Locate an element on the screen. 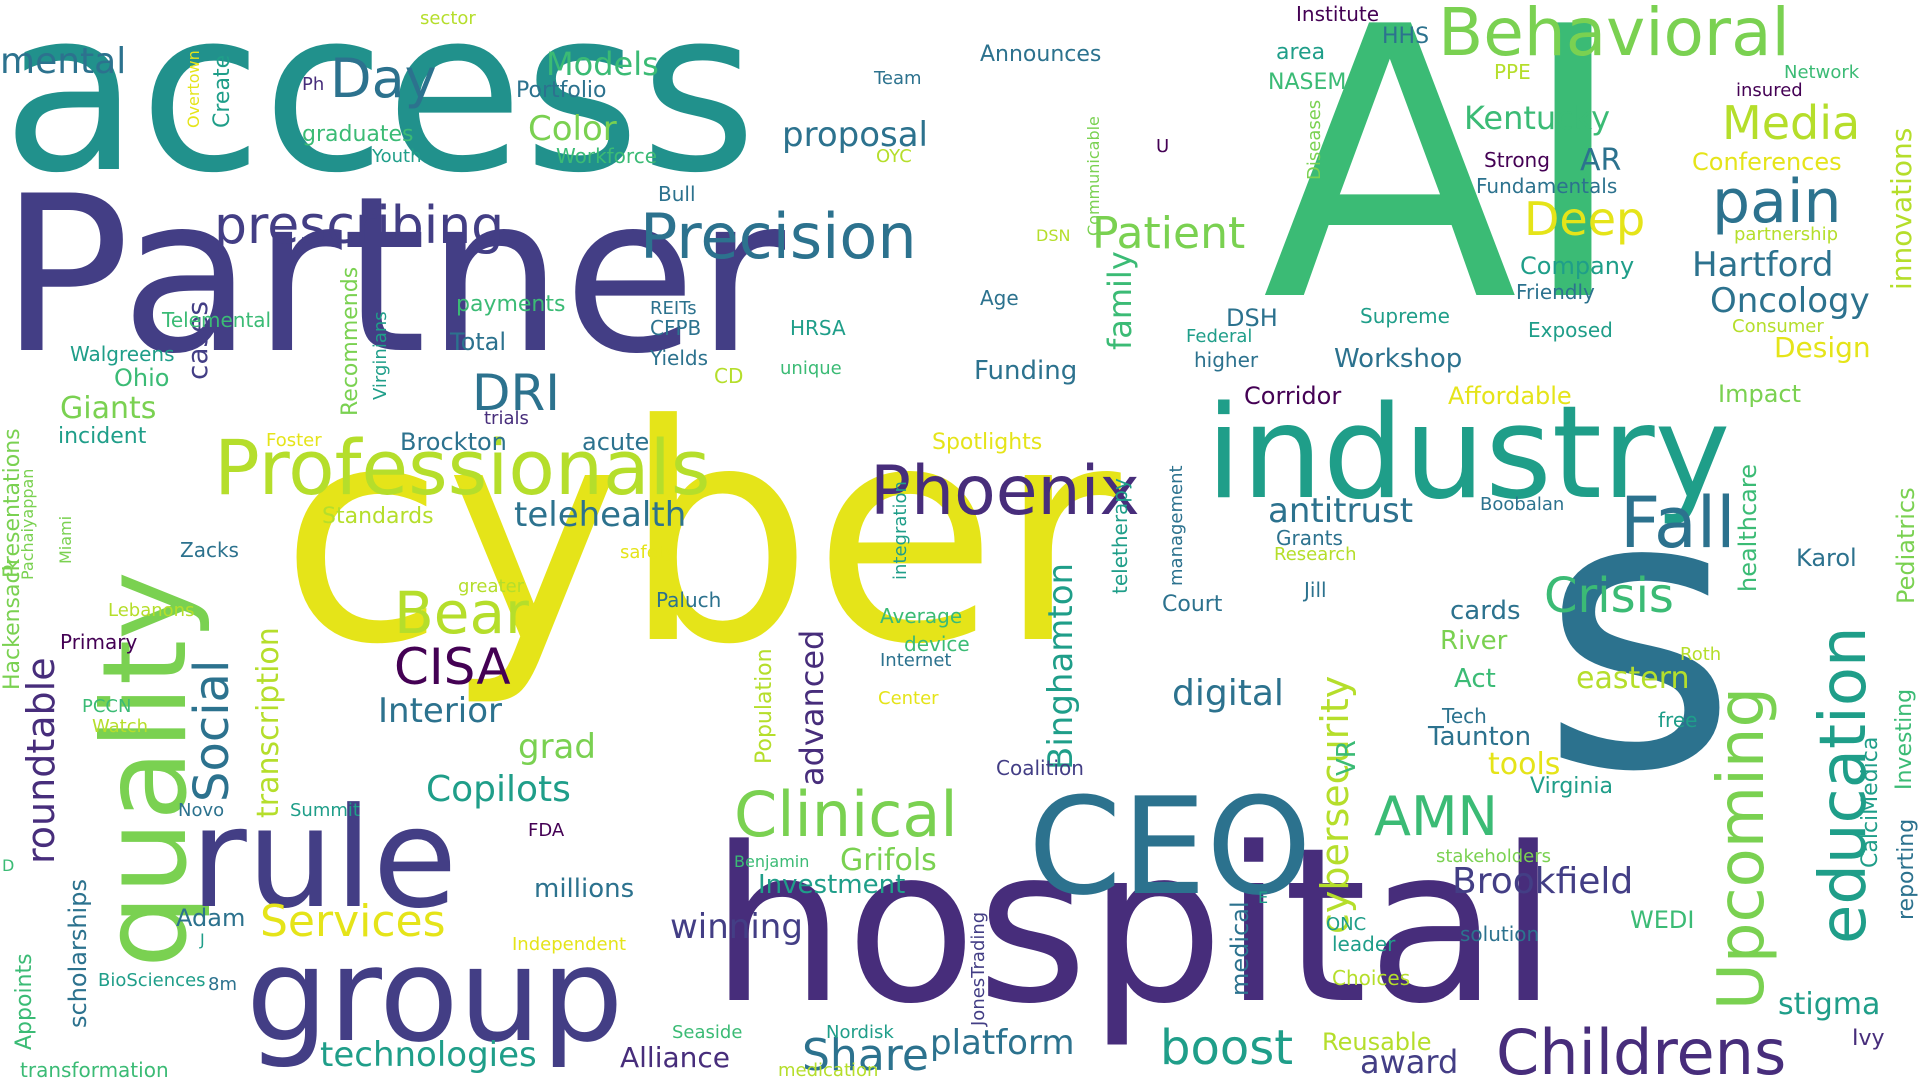 The image size is (1920, 1080). word: Federal is located at coordinates (1219, 336).